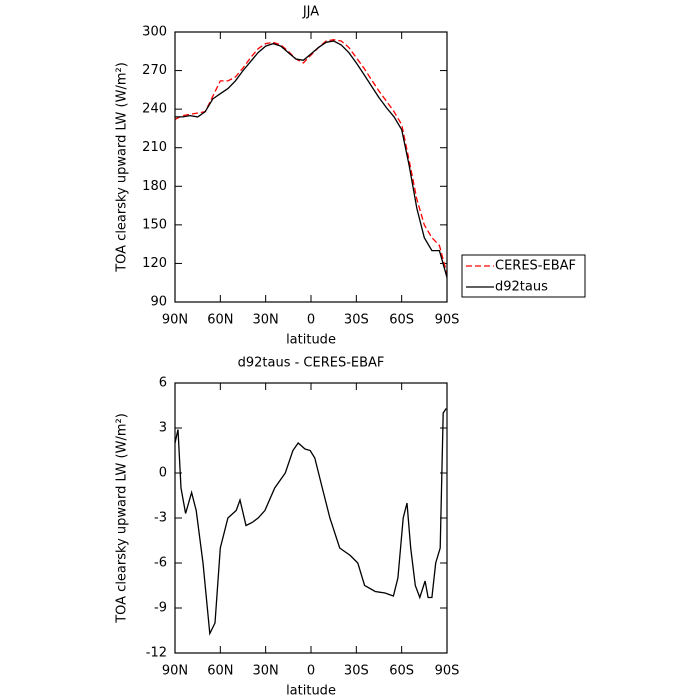 The width and height of the screenshot is (700, 700). What do you see at coordinates (160, 563) in the screenshot?
I see `y-tick-label: -6` at bounding box center [160, 563].